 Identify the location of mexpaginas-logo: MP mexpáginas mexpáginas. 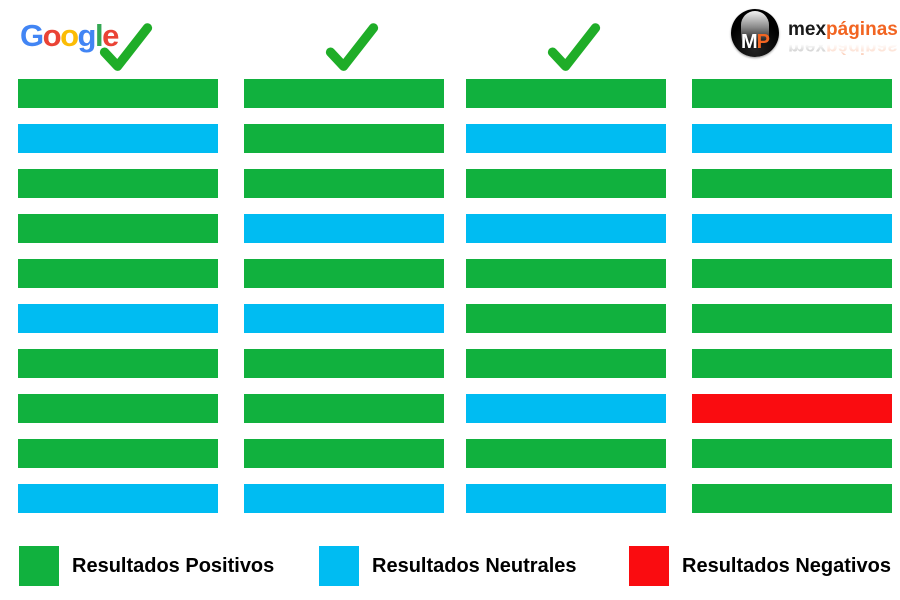
(814, 33).